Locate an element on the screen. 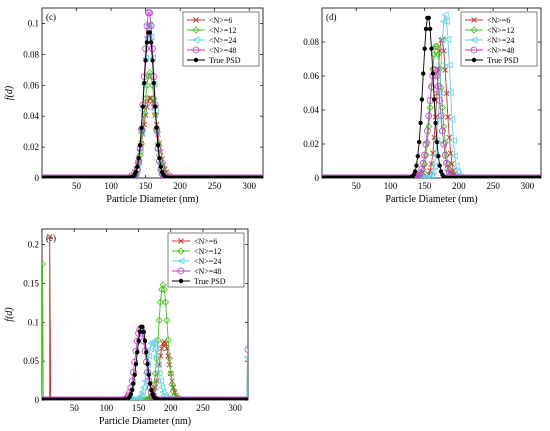 The width and height of the screenshot is (550, 431). panel-2-legend-entry: <N>=6 is located at coordinates (498, 20).